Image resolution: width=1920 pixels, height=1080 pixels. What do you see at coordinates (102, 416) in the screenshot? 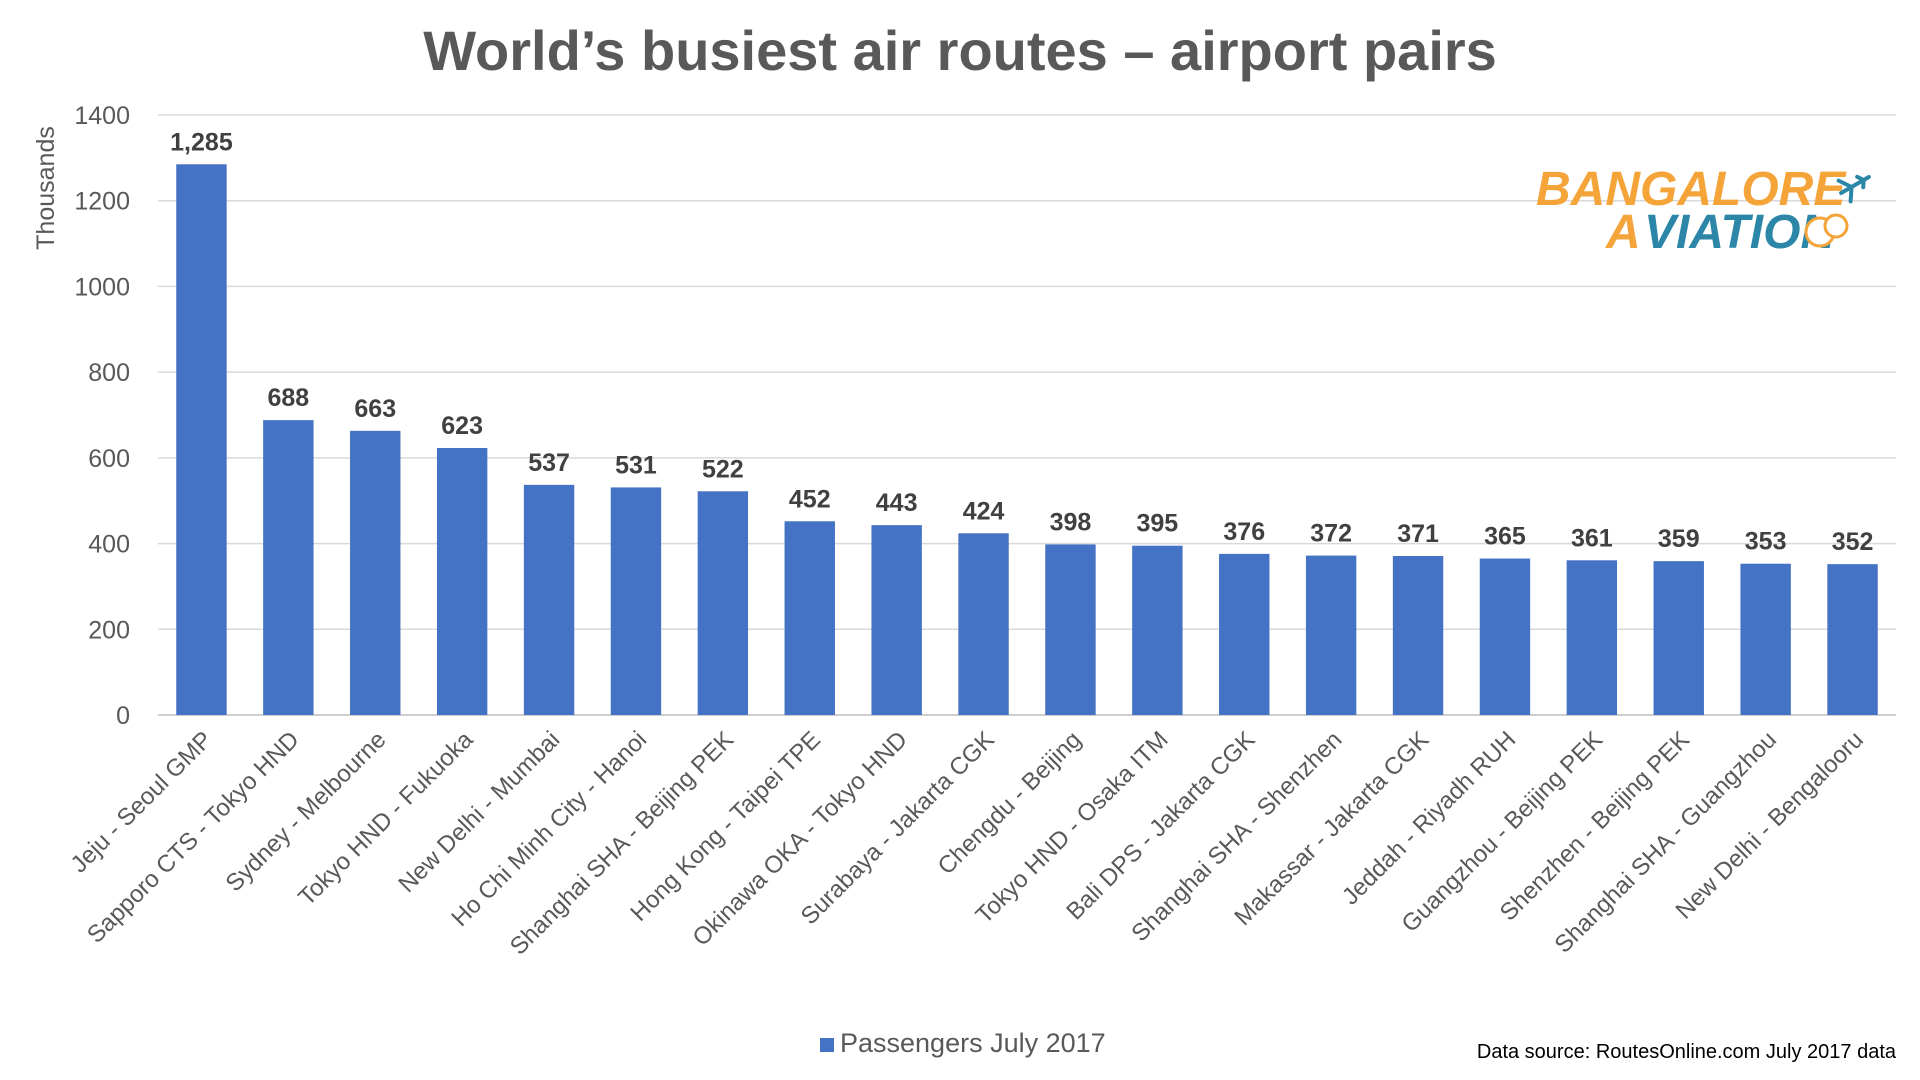
I see `y-axis-ticks: 0 200 400 600 800 1000 1200 1400` at bounding box center [102, 416].